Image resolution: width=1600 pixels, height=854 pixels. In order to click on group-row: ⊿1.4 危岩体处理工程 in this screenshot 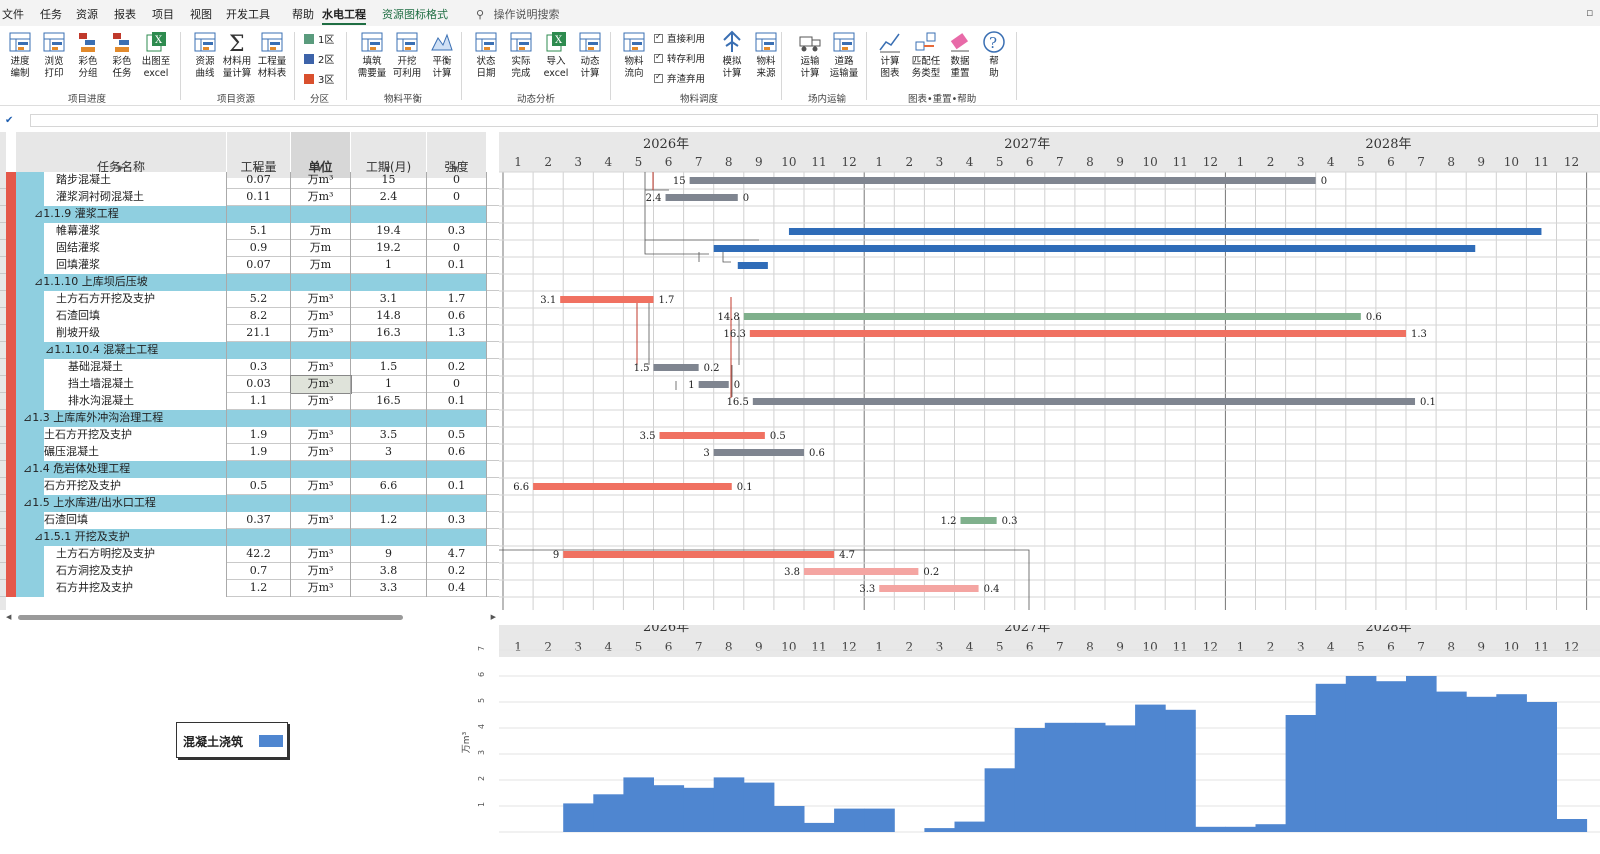, I will do `click(249, 469)`.